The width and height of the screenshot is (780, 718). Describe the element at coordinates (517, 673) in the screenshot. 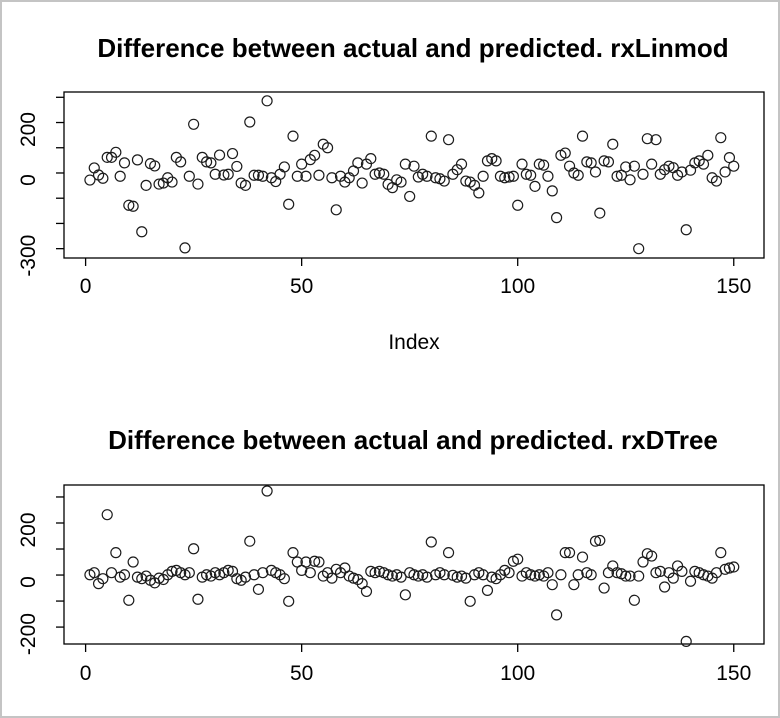

I see `rxDTree-x-tick-label: 100` at that location.